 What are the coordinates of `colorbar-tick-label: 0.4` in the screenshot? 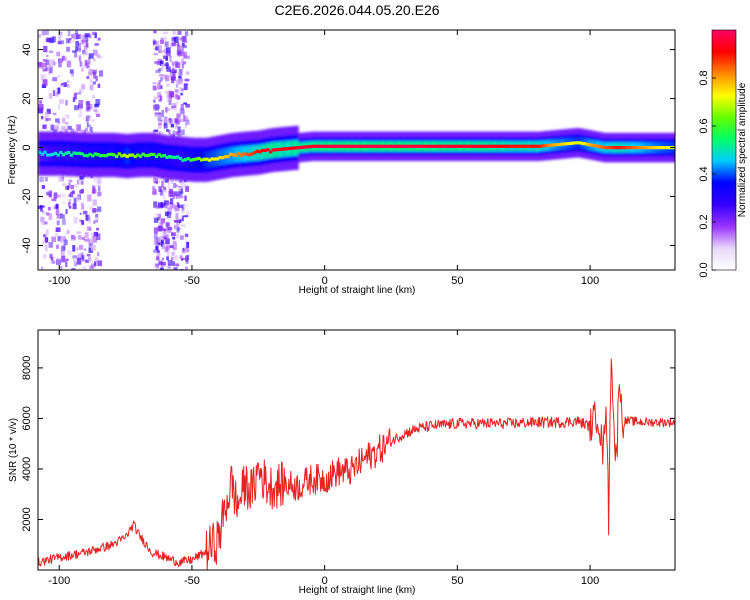 It's located at (704, 173).